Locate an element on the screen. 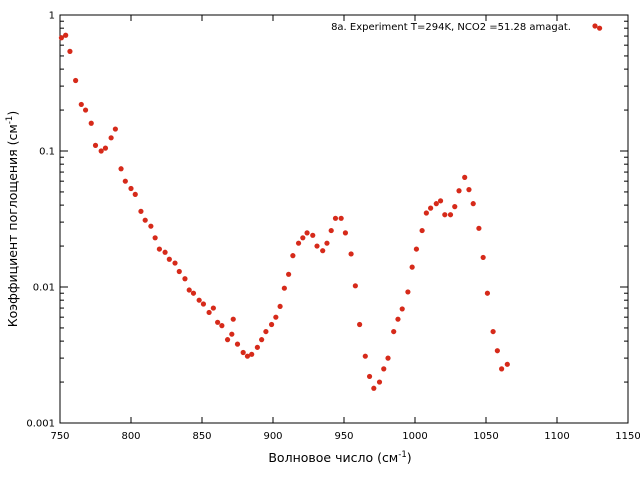  x-tick-label: 850 is located at coordinates (201, 436).